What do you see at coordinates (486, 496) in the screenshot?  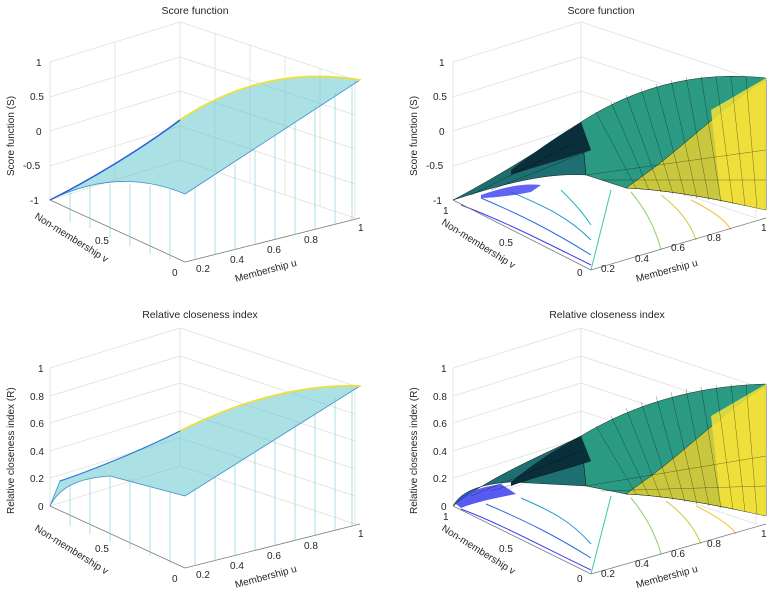 I see `plot-4-surface-blue` at bounding box center [486, 496].